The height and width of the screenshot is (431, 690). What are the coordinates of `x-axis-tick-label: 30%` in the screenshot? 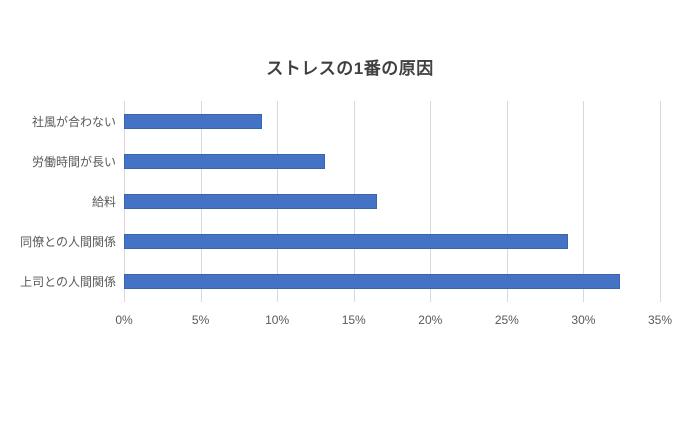 It's located at (583, 320).